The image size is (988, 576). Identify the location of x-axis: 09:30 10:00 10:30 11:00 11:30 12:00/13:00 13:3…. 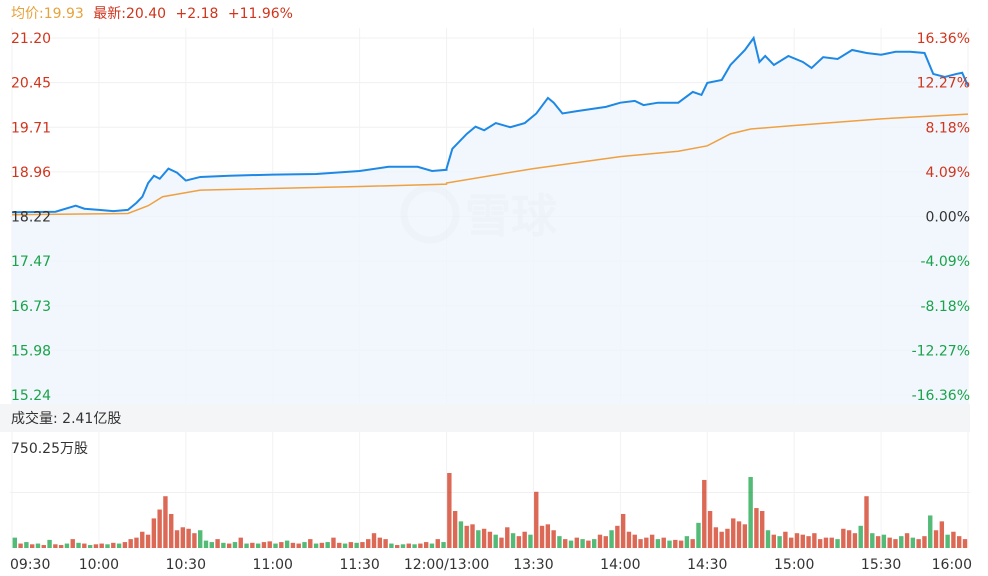
(491, 565).